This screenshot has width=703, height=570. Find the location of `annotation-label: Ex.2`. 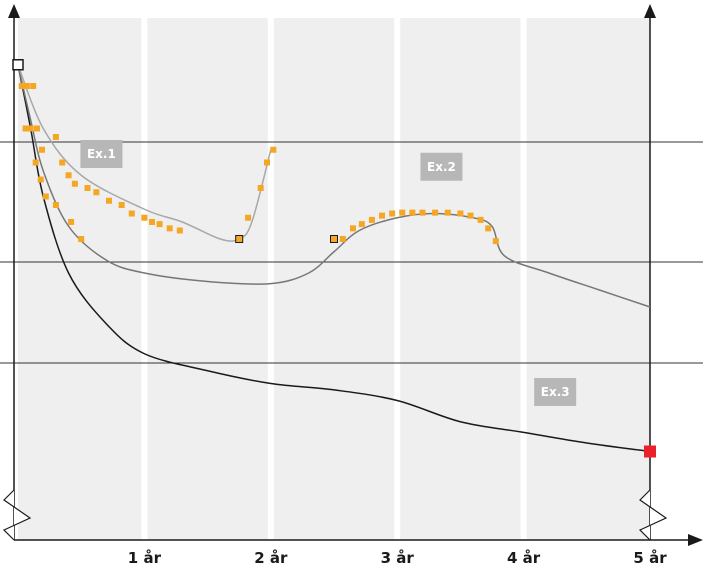

annotation-label: Ex.2 is located at coordinates (441, 167).